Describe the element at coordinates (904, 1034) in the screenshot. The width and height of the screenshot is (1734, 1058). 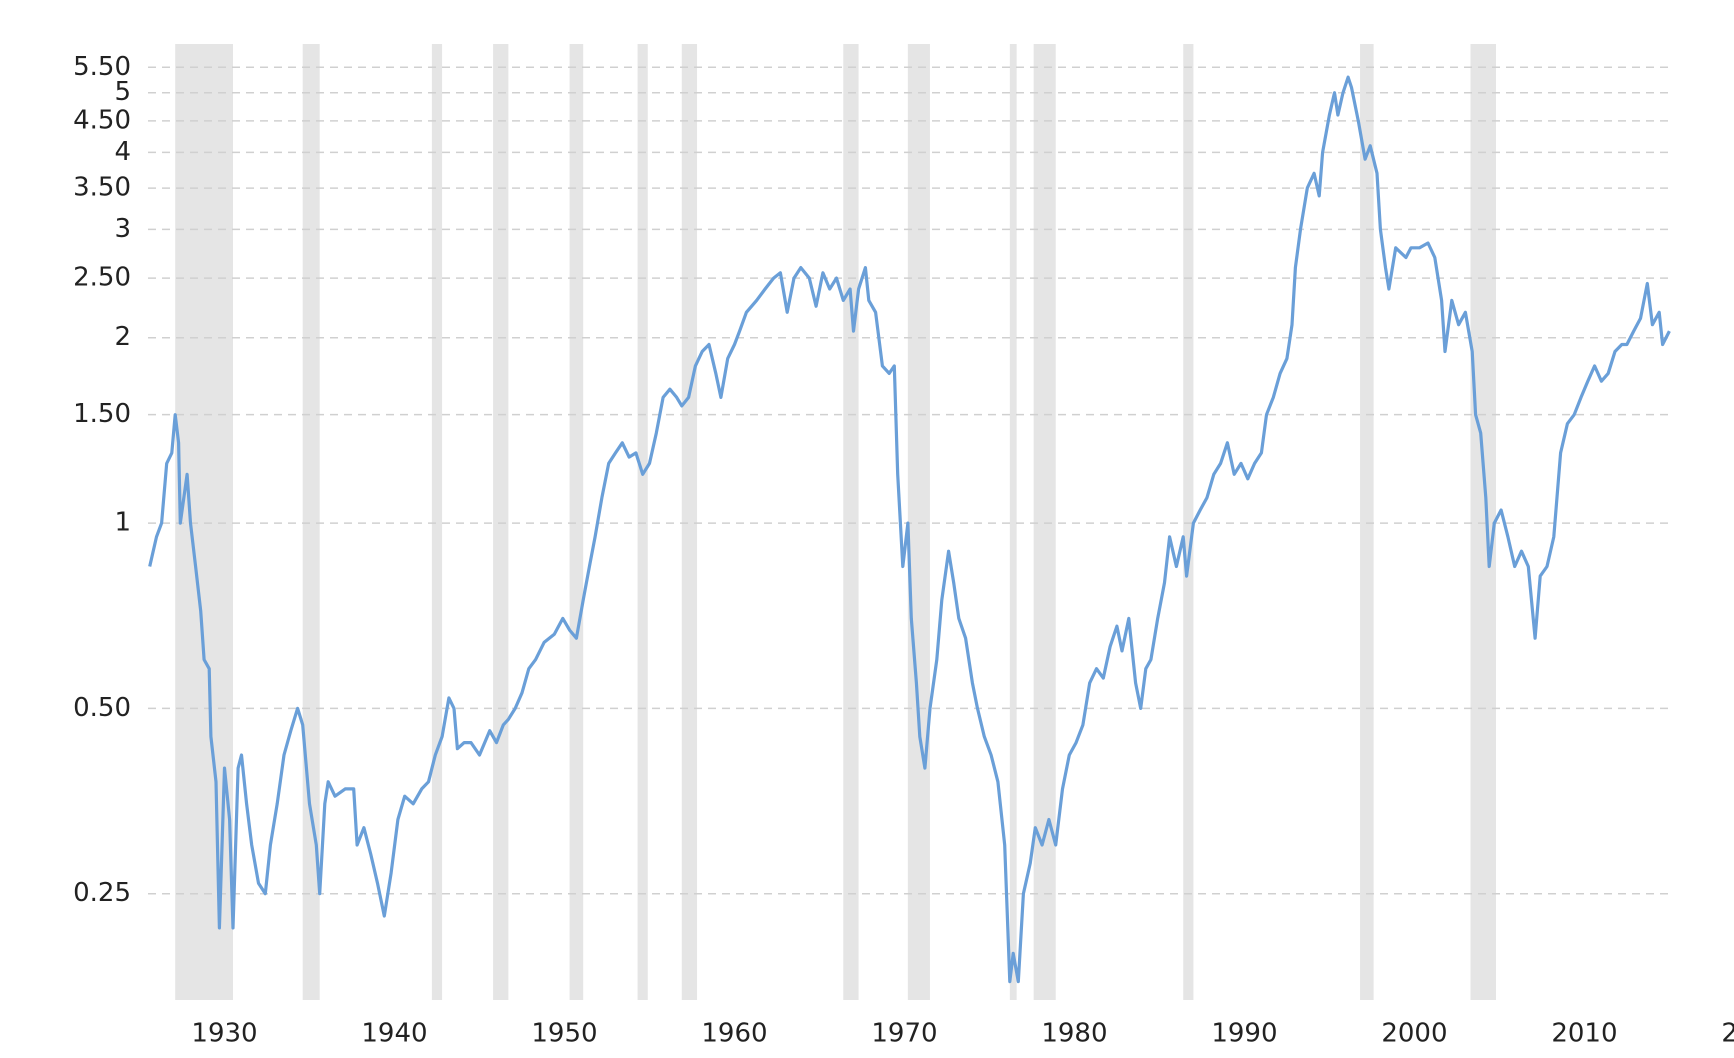
I see `x-tick-label: 1970` at that location.